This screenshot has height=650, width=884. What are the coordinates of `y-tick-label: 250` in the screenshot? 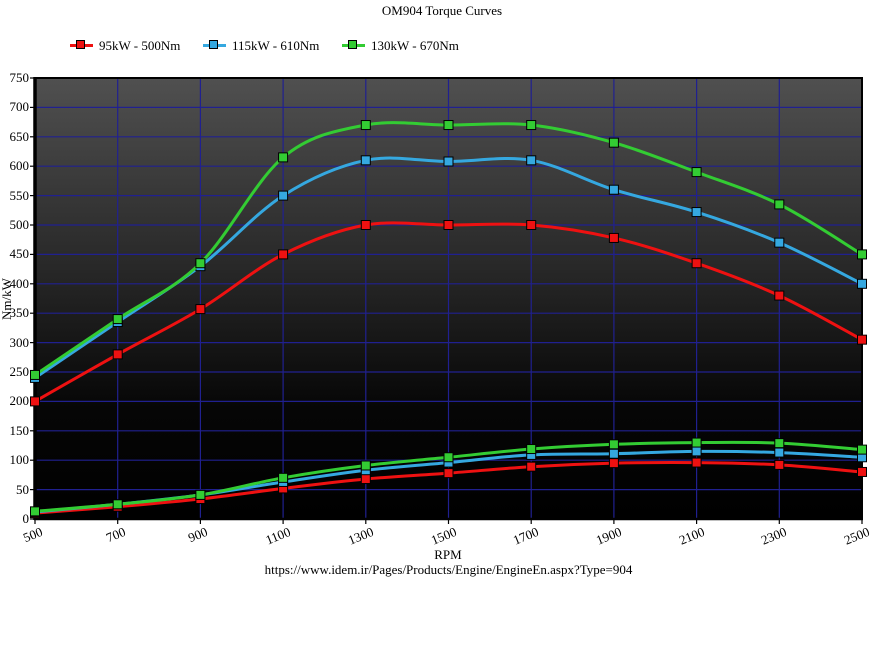 It's located at (19, 371).